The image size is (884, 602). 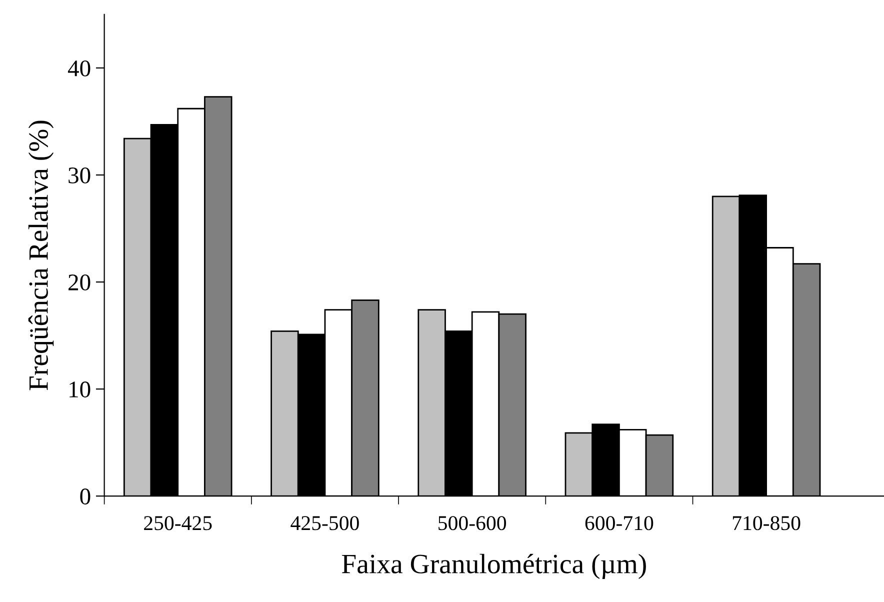 I want to click on y-axis-title: Freqüência Relativa (%), so click(x=41, y=255).